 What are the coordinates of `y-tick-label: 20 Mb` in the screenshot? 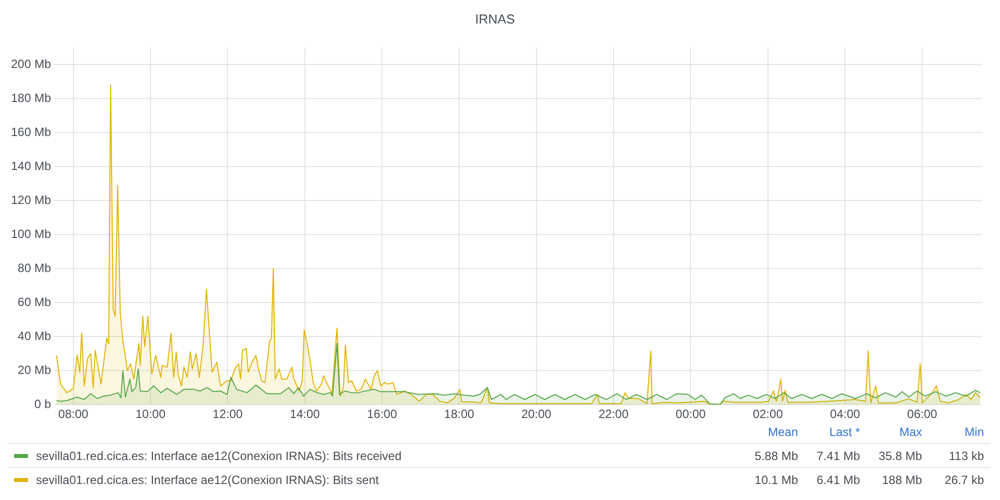 It's located at (35, 369).